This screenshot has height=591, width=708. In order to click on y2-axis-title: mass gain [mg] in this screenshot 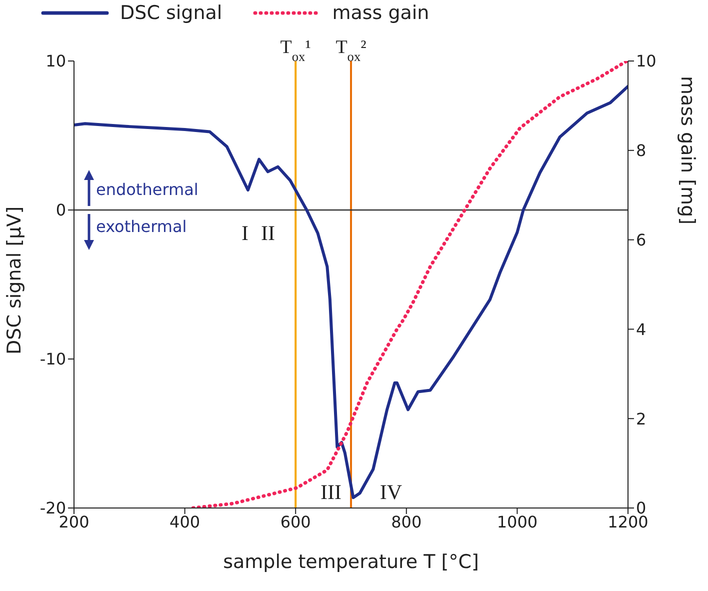, I will do `click(687, 150)`.